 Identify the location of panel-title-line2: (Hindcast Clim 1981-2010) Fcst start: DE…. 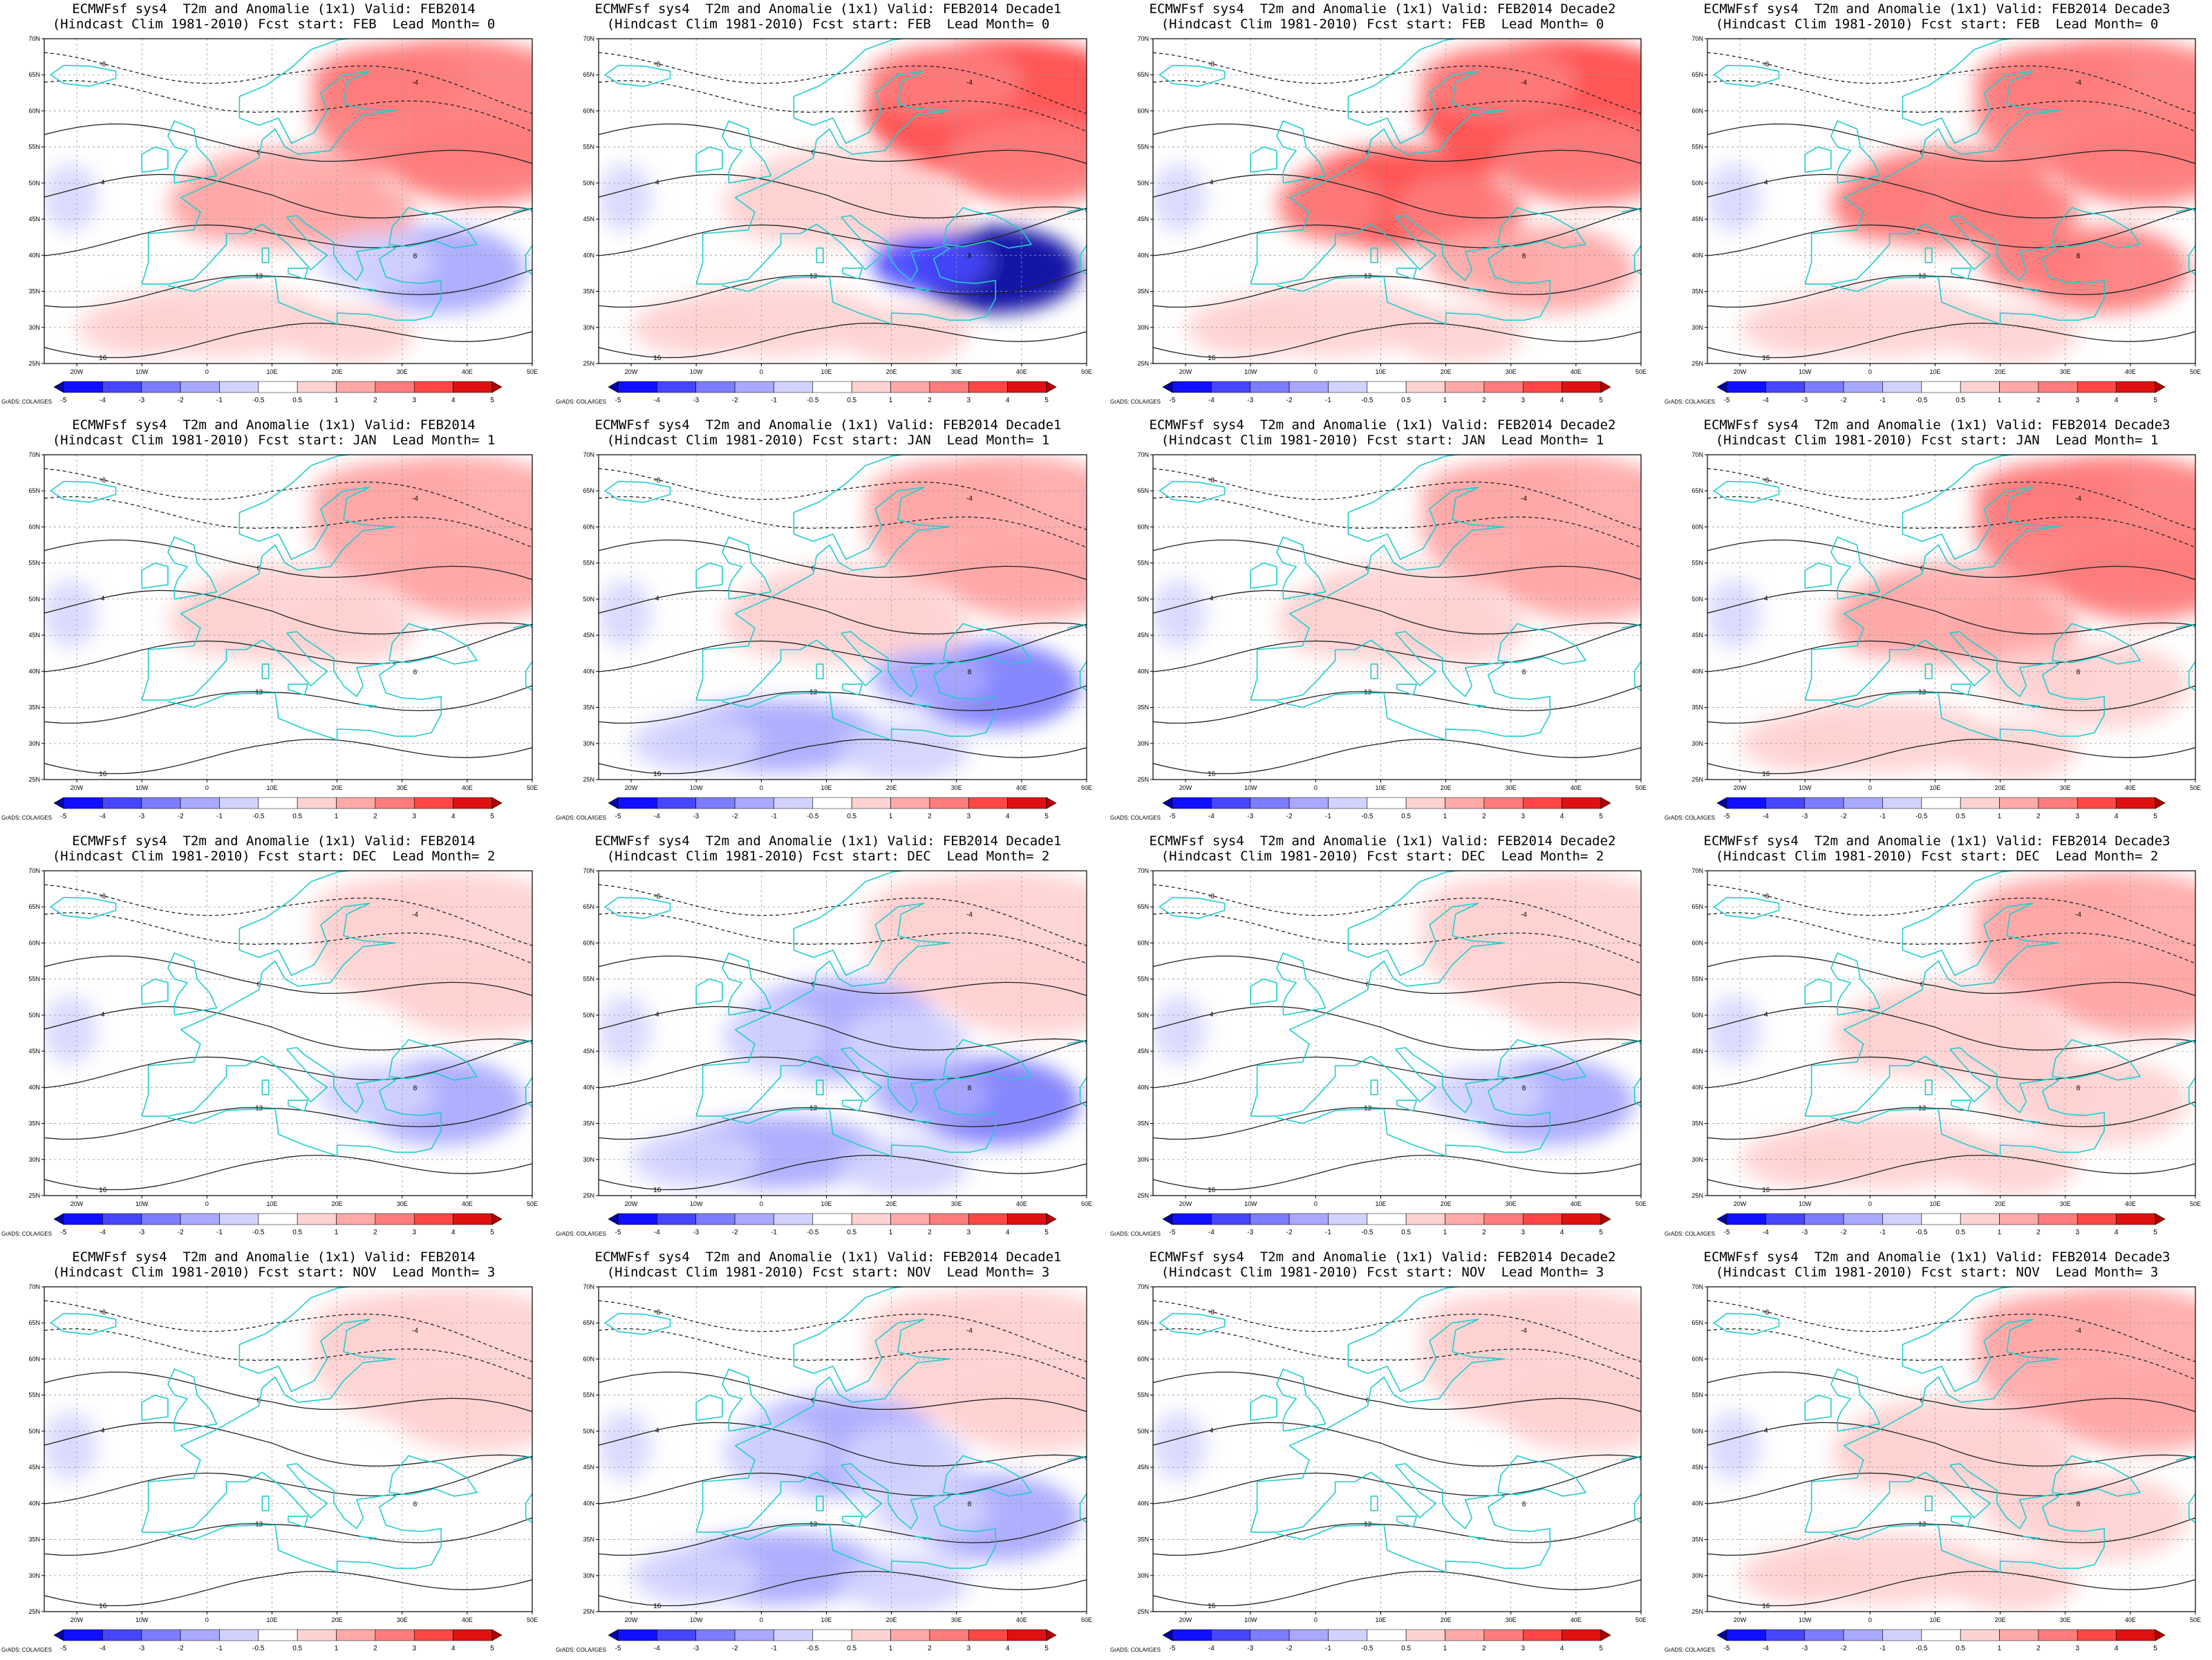
(1382, 856).